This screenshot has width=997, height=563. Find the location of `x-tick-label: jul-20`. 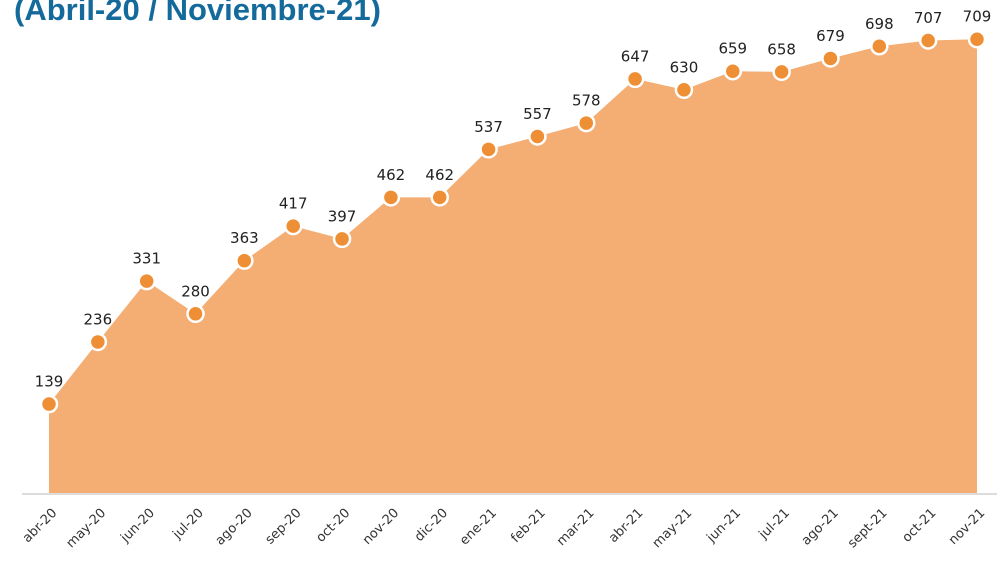

x-tick-label: jul-20 is located at coordinates (188, 524).